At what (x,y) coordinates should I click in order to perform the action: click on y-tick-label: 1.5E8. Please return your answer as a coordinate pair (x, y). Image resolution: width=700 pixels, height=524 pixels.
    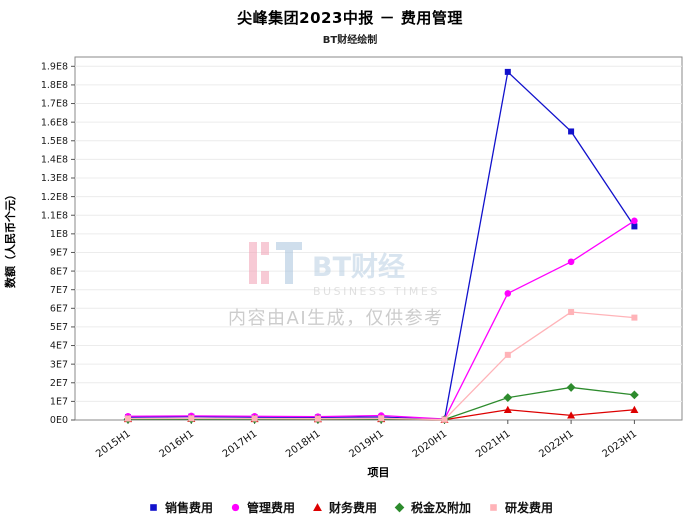
    Looking at the image, I should click on (54, 141).